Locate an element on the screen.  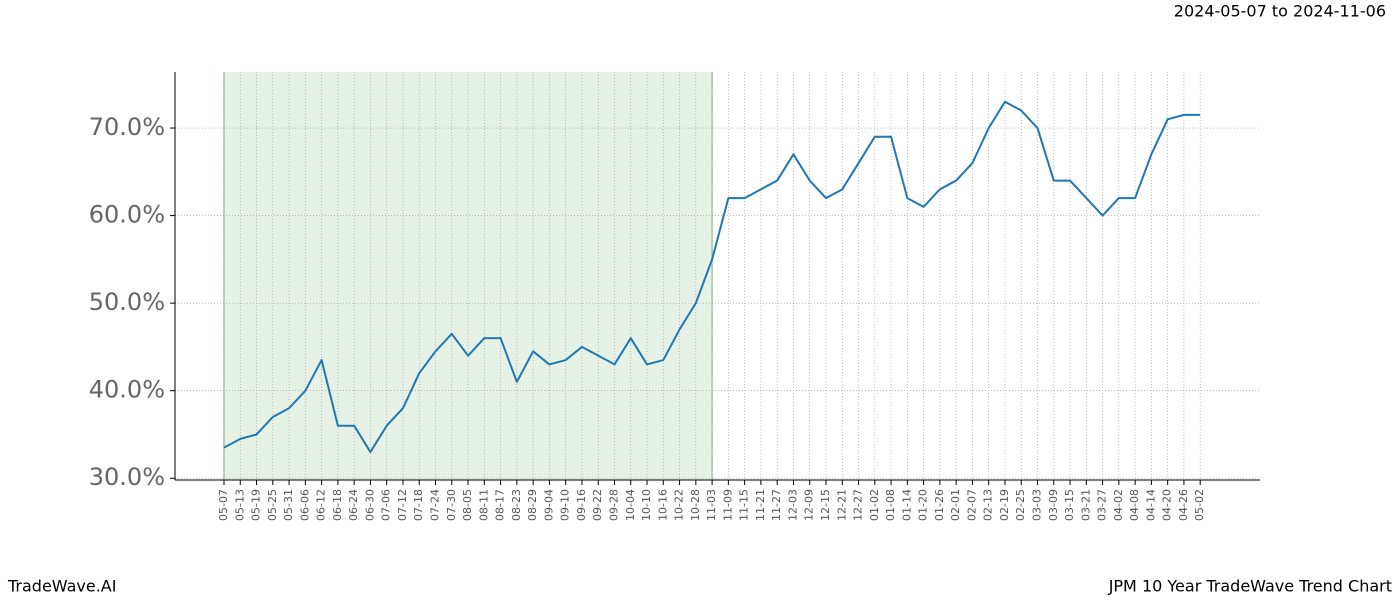
x-tick-label: 11-15 is located at coordinates (744, 505).